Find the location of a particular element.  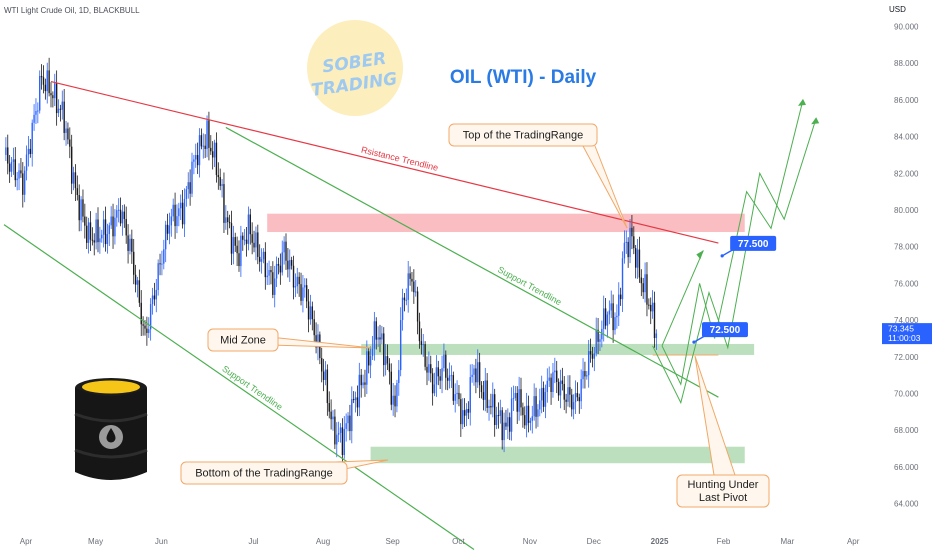

top-of-range-callout: Top of the TradingRange is located at coordinates (538, 176).